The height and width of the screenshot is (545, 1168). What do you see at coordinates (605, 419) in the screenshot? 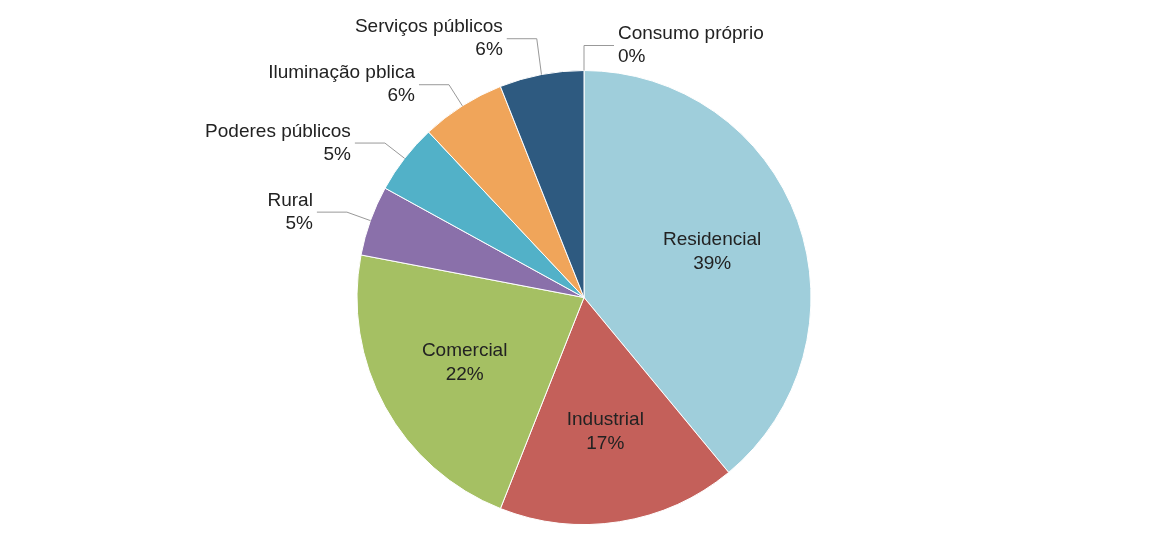
I see `slice-label: Industrial` at bounding box center [605, 419].